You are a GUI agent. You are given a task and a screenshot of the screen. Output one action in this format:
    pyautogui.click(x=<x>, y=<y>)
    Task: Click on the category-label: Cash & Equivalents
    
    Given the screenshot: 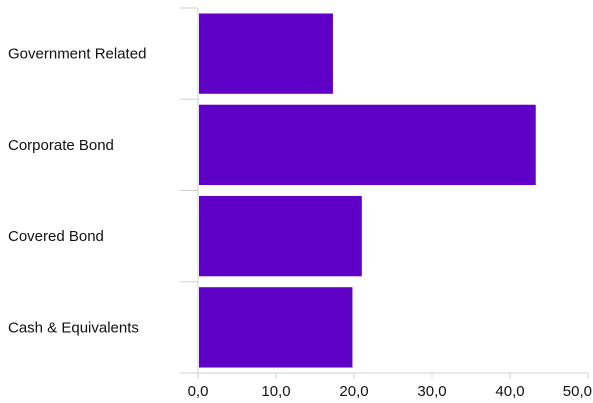 What is the action you would take?
    pyautogui.click(x=73, y=327)
    